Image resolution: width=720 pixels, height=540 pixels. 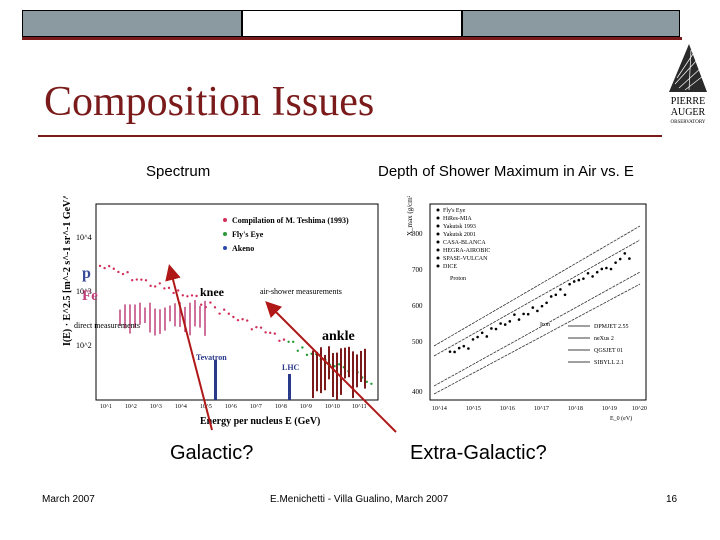 I want to click on tevatron-bar, so click(x=215, y=380).